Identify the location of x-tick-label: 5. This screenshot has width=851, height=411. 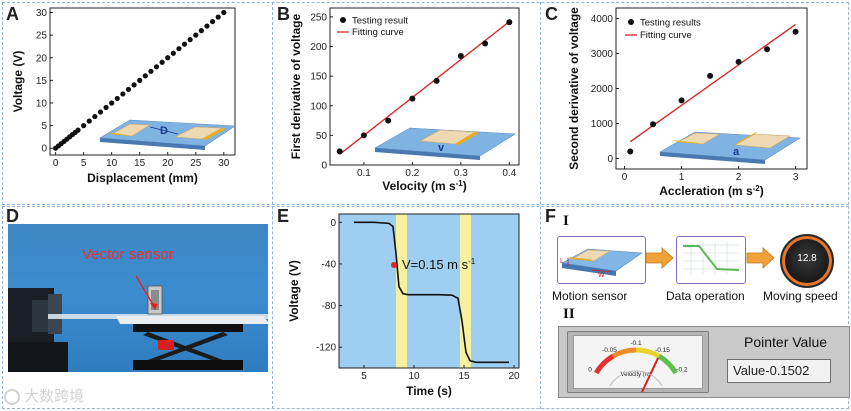
(364, 376).